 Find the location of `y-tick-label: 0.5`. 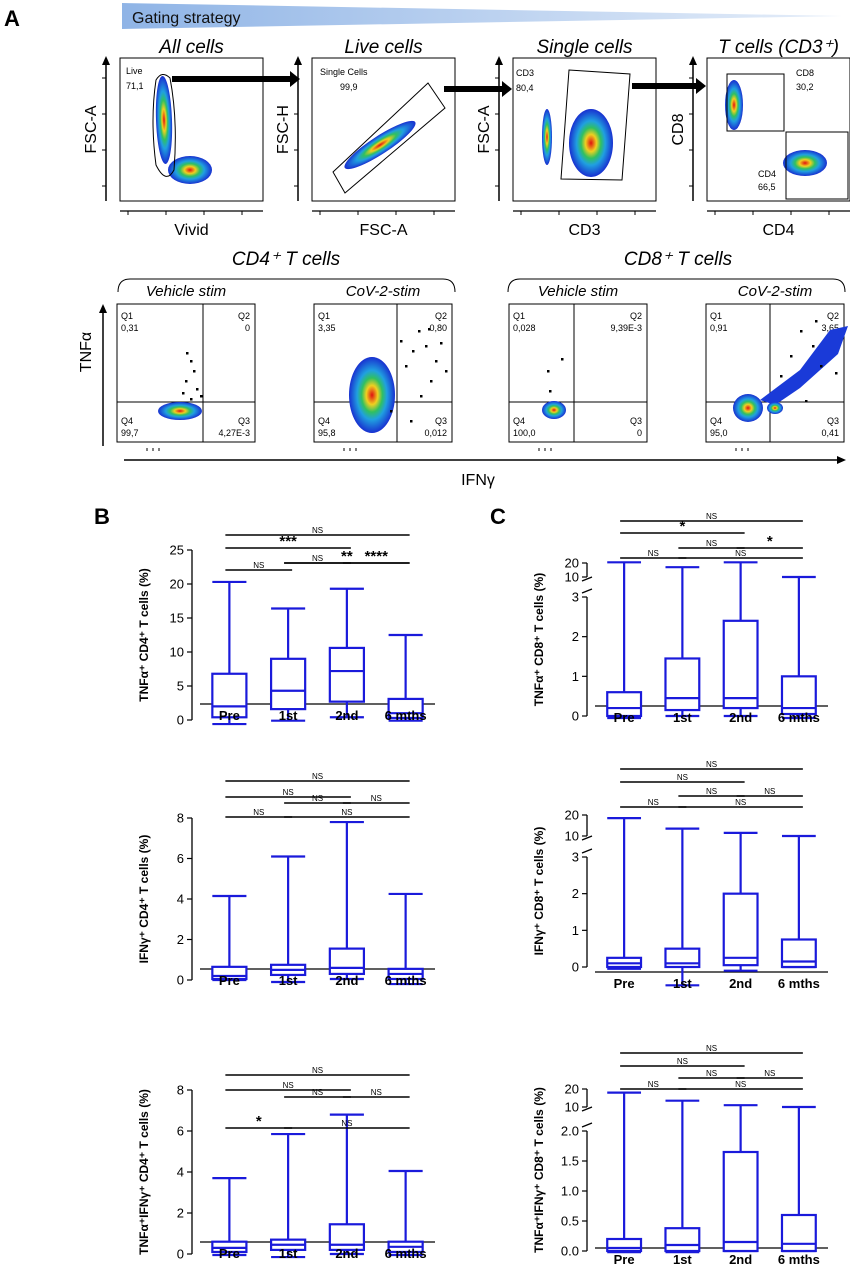

y-tick-label: 0.5 is located at coordinates (570, 1221).